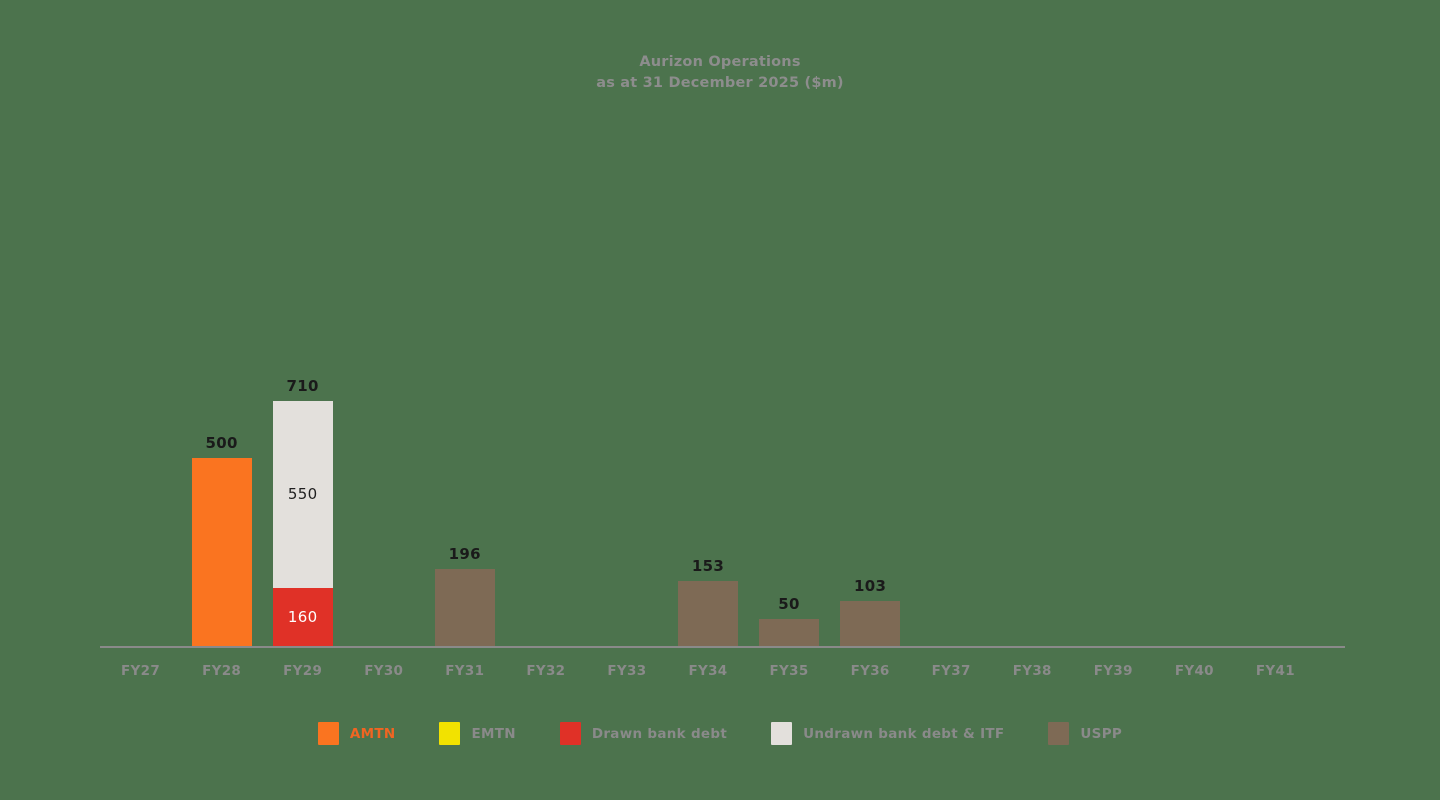  I want to click on legend-item-uspp: USPP, so click(1085, 733).